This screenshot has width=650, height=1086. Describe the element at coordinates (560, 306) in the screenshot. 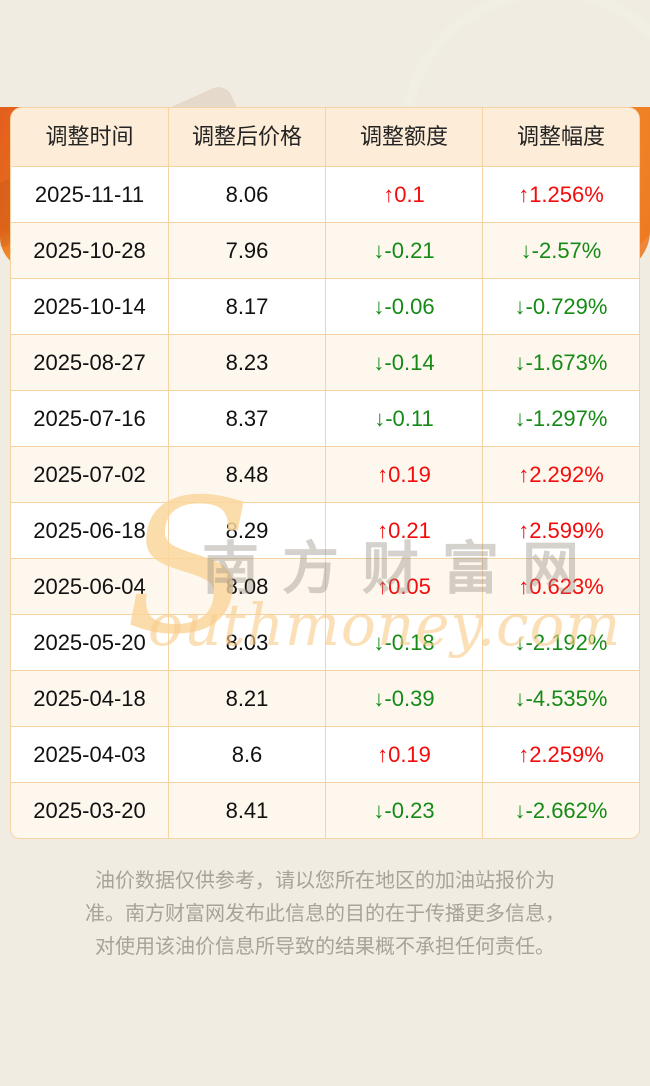

I see `cell-adjust-rate: ↓-0.729%` at that location.